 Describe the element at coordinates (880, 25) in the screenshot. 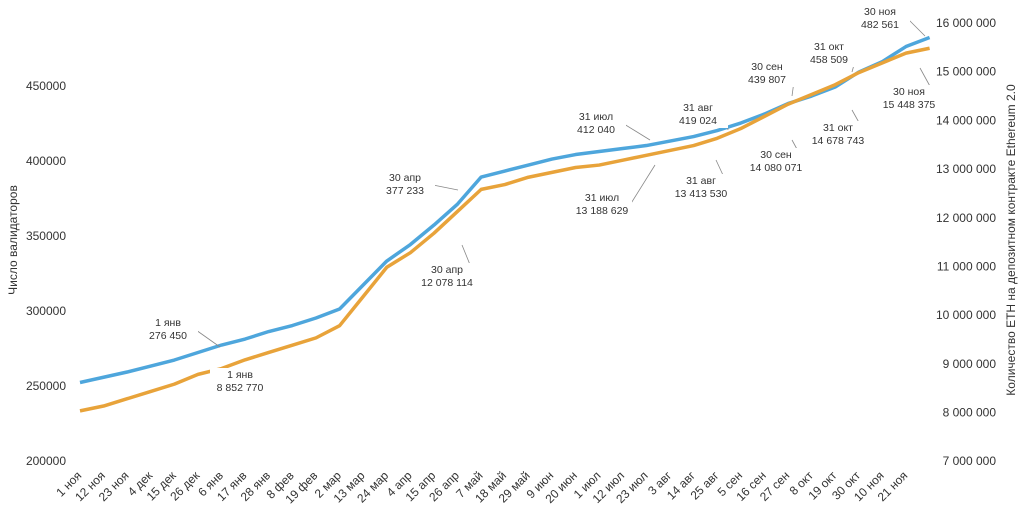

I see `annotation: 482 561` at that location.